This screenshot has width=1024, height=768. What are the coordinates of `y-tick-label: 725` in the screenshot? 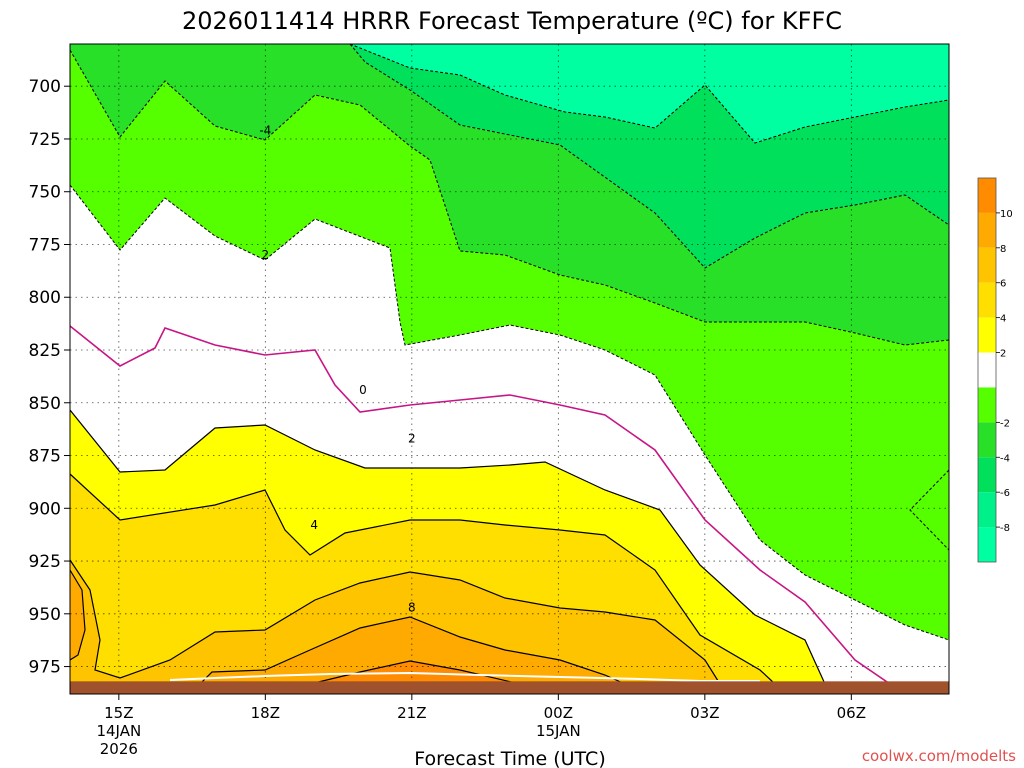 It's located at (45, 140).